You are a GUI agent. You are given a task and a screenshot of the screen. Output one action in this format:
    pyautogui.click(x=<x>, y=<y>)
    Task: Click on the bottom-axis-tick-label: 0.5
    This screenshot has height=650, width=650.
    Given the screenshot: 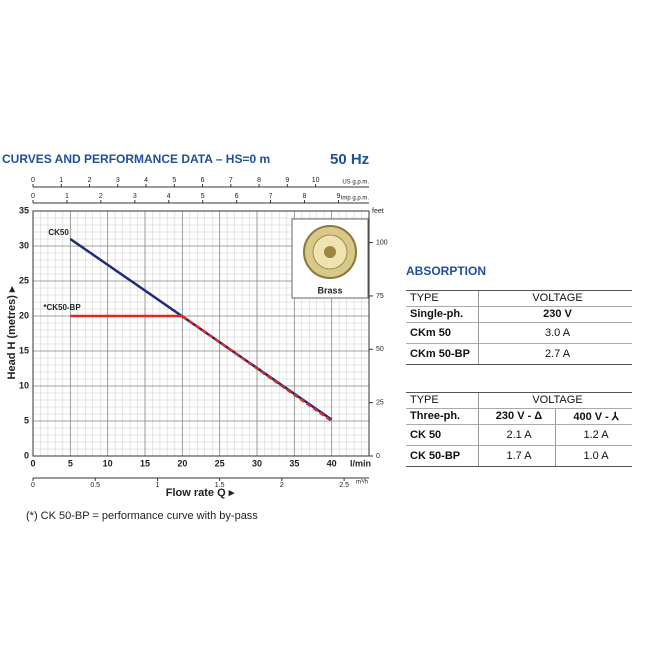 What is the action you would take?
    pyautogui.click(x=95, y=485)
    